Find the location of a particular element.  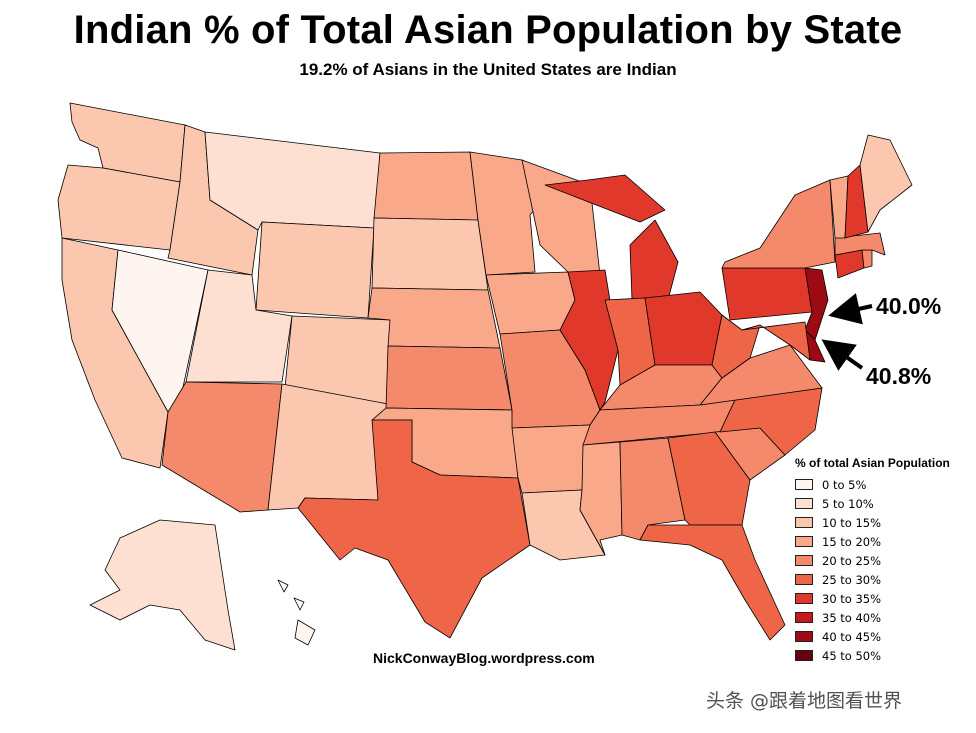

legend-label: 35 to 40% is located at coordinates (852, 617).